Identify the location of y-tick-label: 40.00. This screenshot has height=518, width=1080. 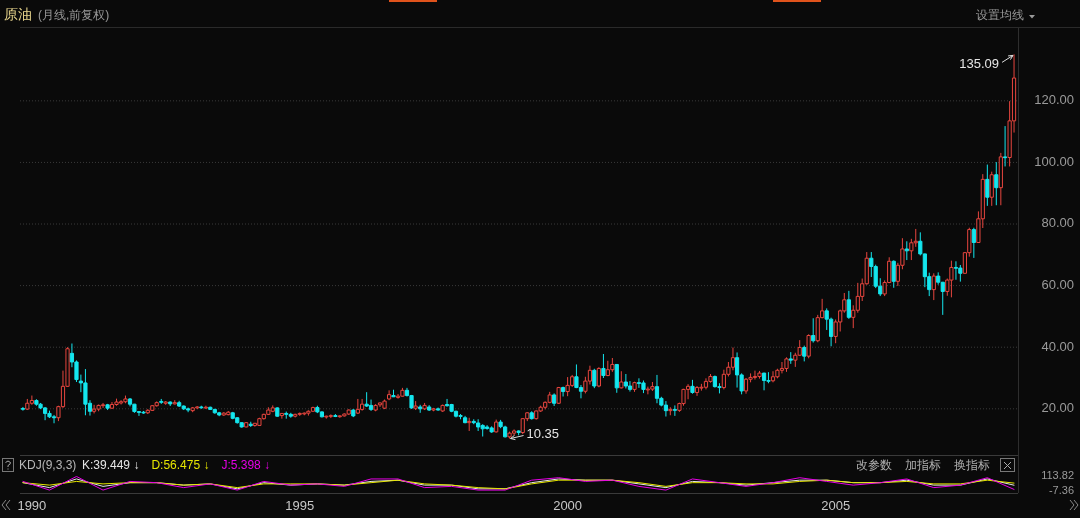
(1057, 346).